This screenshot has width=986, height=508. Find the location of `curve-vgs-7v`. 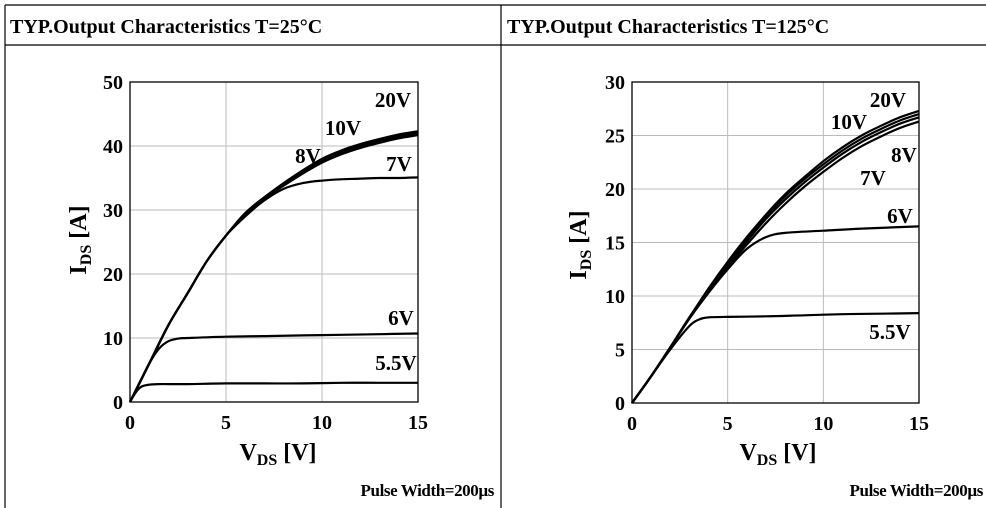

curve-vgs-7v is located at coordinates (274, 289).